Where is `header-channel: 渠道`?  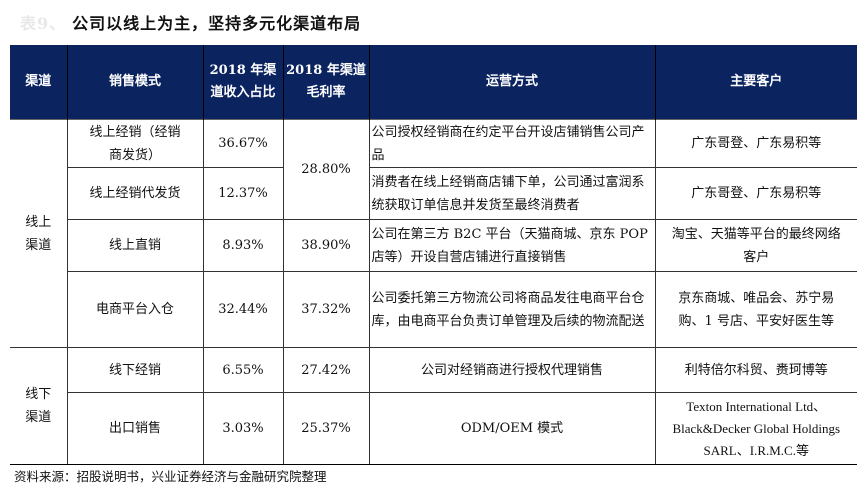 header-channel: 渠道 is located at coordinates (39, 82).